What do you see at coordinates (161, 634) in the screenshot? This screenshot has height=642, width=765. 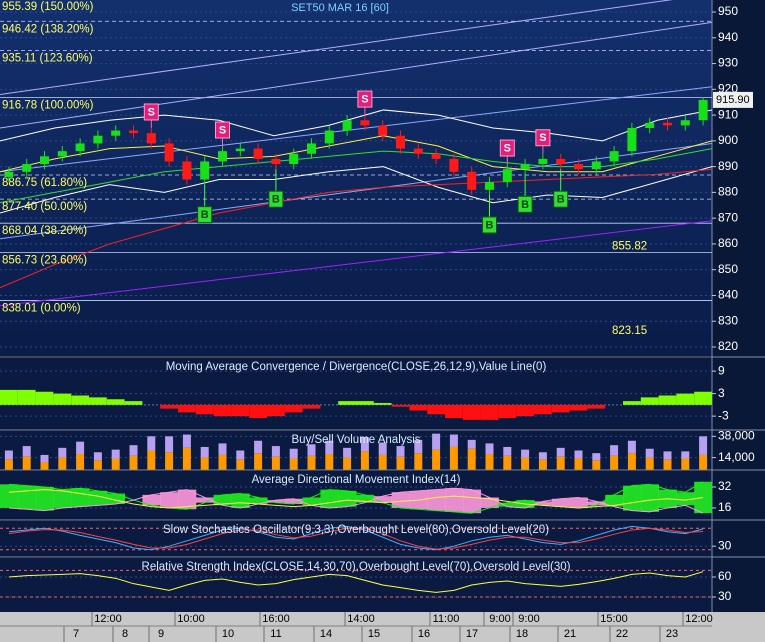 I see `day-label: 9` at bounding box center [161, 634].